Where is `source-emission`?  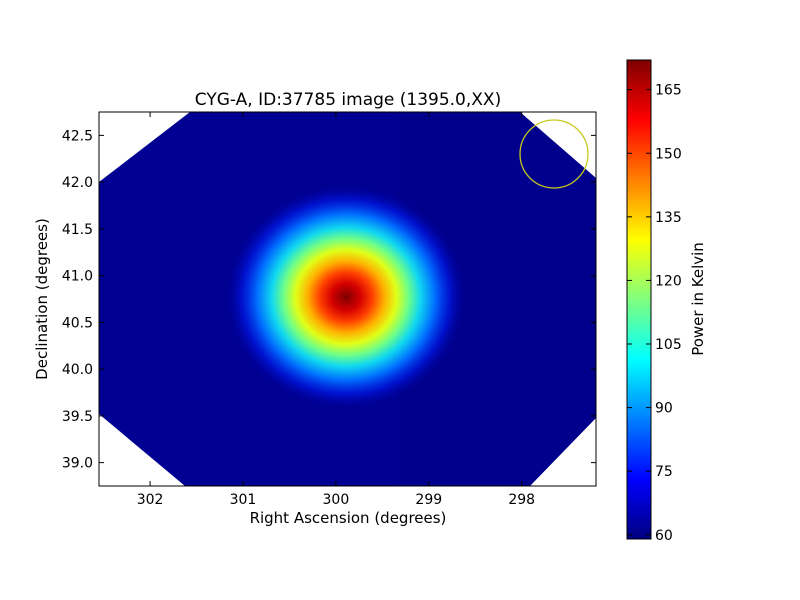 source-emission is located at coordinates (346, 297).